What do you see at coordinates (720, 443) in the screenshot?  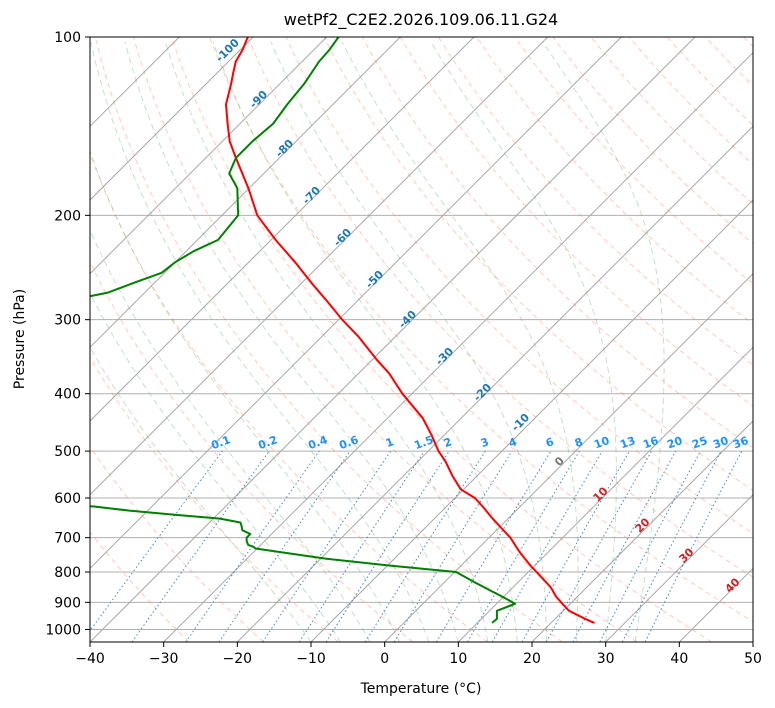 I see `mixing-ratio-label: 30` at bounding box center [720, 443].